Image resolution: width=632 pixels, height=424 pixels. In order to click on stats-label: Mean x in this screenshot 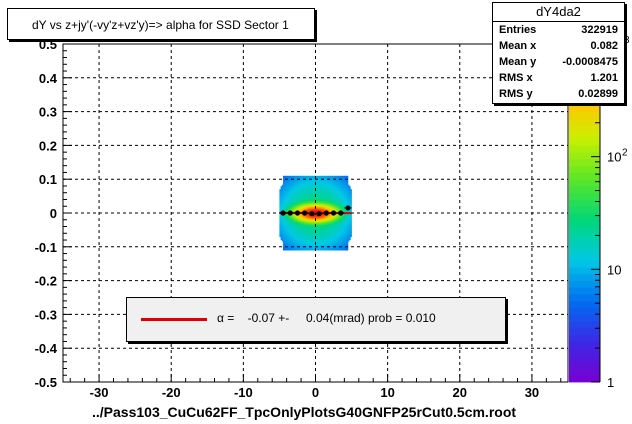, I will do `click(518, 46)`.